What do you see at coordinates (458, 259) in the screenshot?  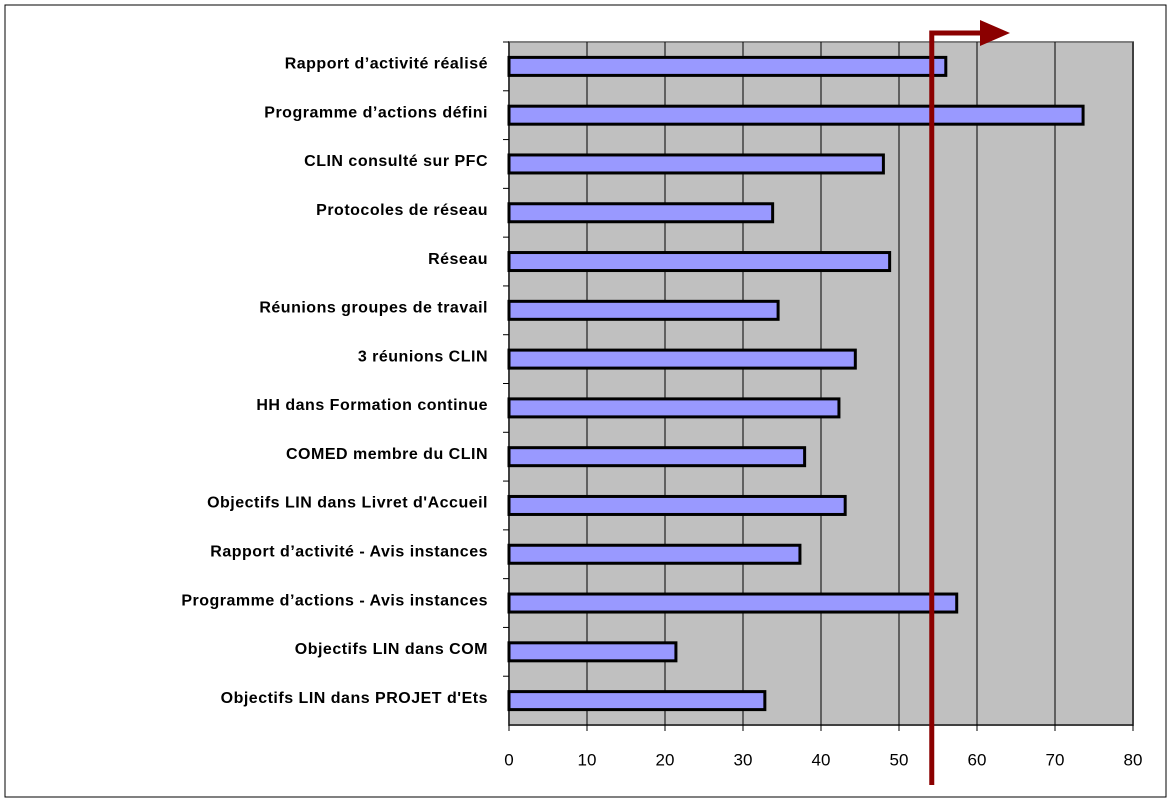 I see `y-tick-label: Réseau` at bounding box center [458, 259].